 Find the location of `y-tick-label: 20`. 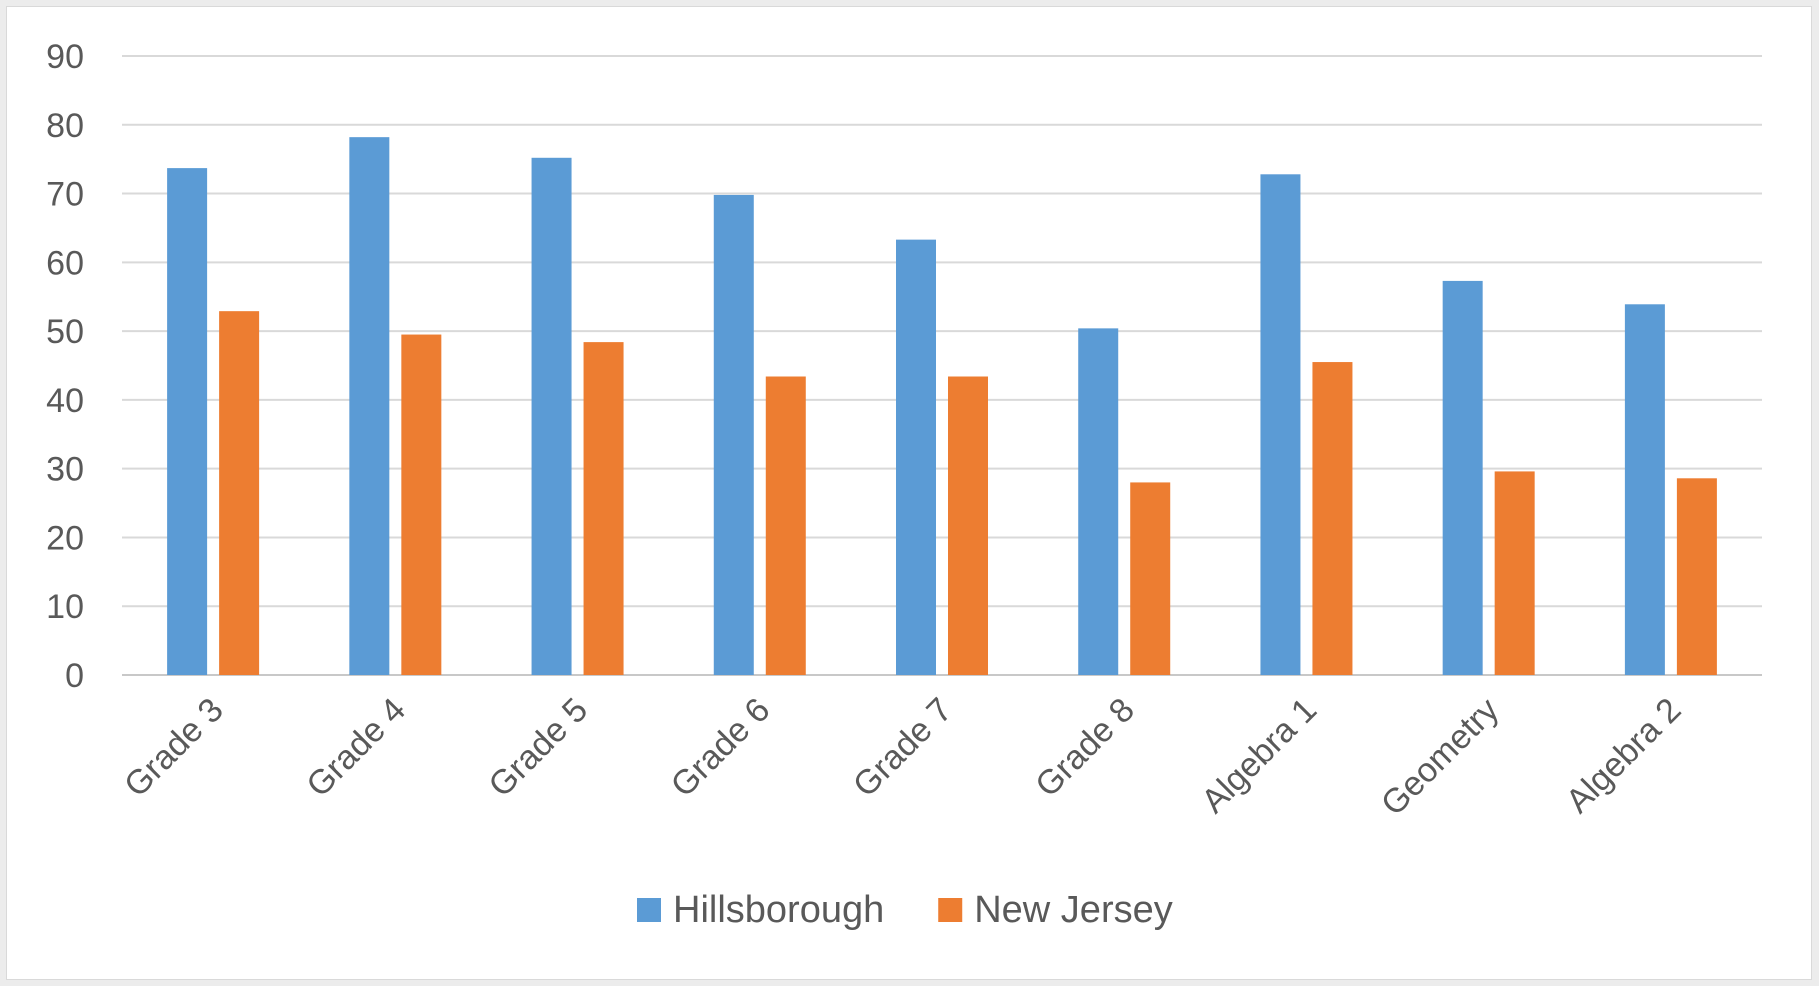

y-tick-label: 20 is located at coordinates (65, 538).